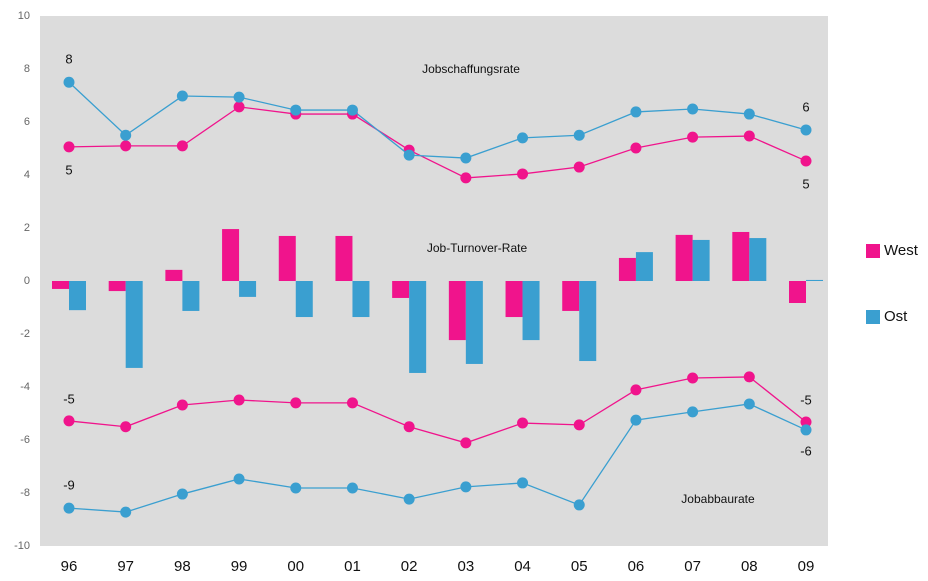 The width and height of the screenshot is (928, 581). I want to click on x-tick-label: 06, so click(636, 566).